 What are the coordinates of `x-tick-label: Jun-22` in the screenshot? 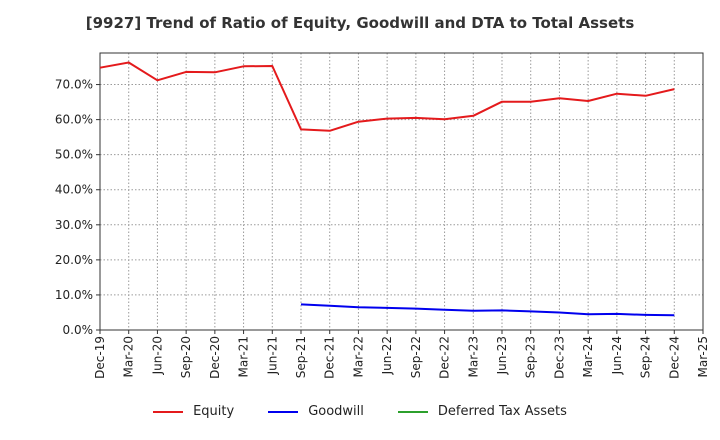 It's located at (387, 355).